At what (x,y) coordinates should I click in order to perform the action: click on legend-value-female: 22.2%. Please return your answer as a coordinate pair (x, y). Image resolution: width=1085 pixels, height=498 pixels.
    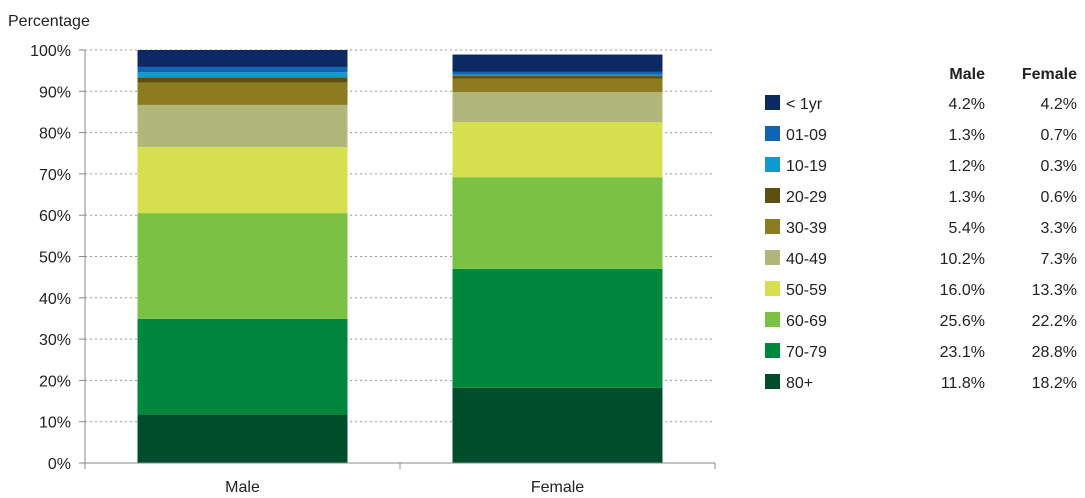
    Looking at the image, I should click on (1054, 321).